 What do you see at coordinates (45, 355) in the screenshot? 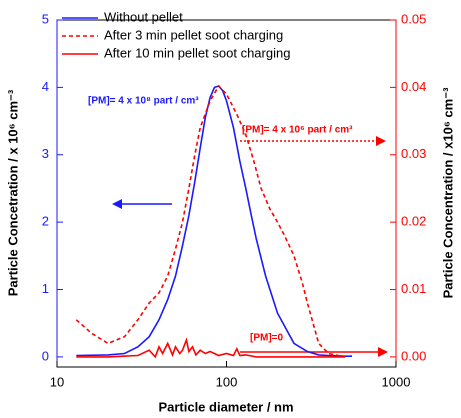
I see `y-tick-label: 0` at bounding box center [45, 355].